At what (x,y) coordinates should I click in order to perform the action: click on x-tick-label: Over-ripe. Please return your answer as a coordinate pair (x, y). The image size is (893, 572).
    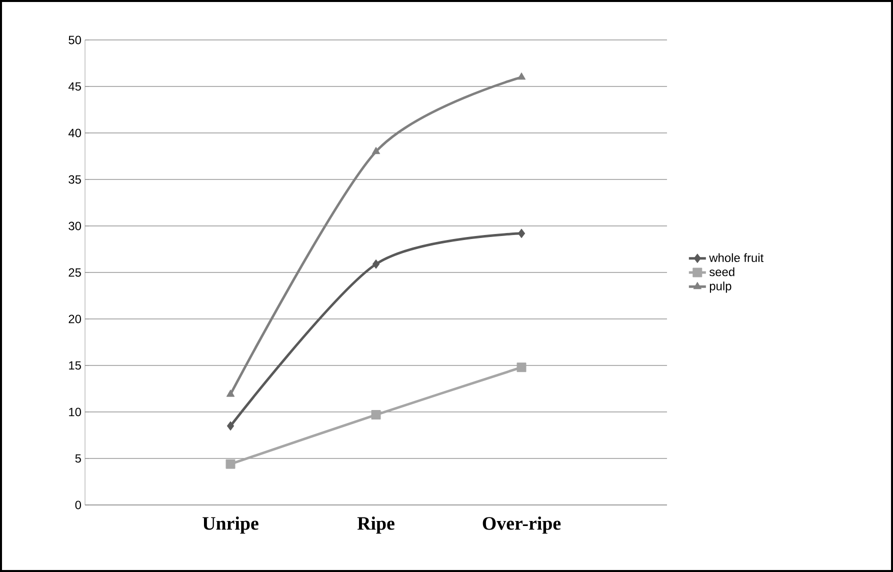
    Looking at the image, I should click on (521, 525).